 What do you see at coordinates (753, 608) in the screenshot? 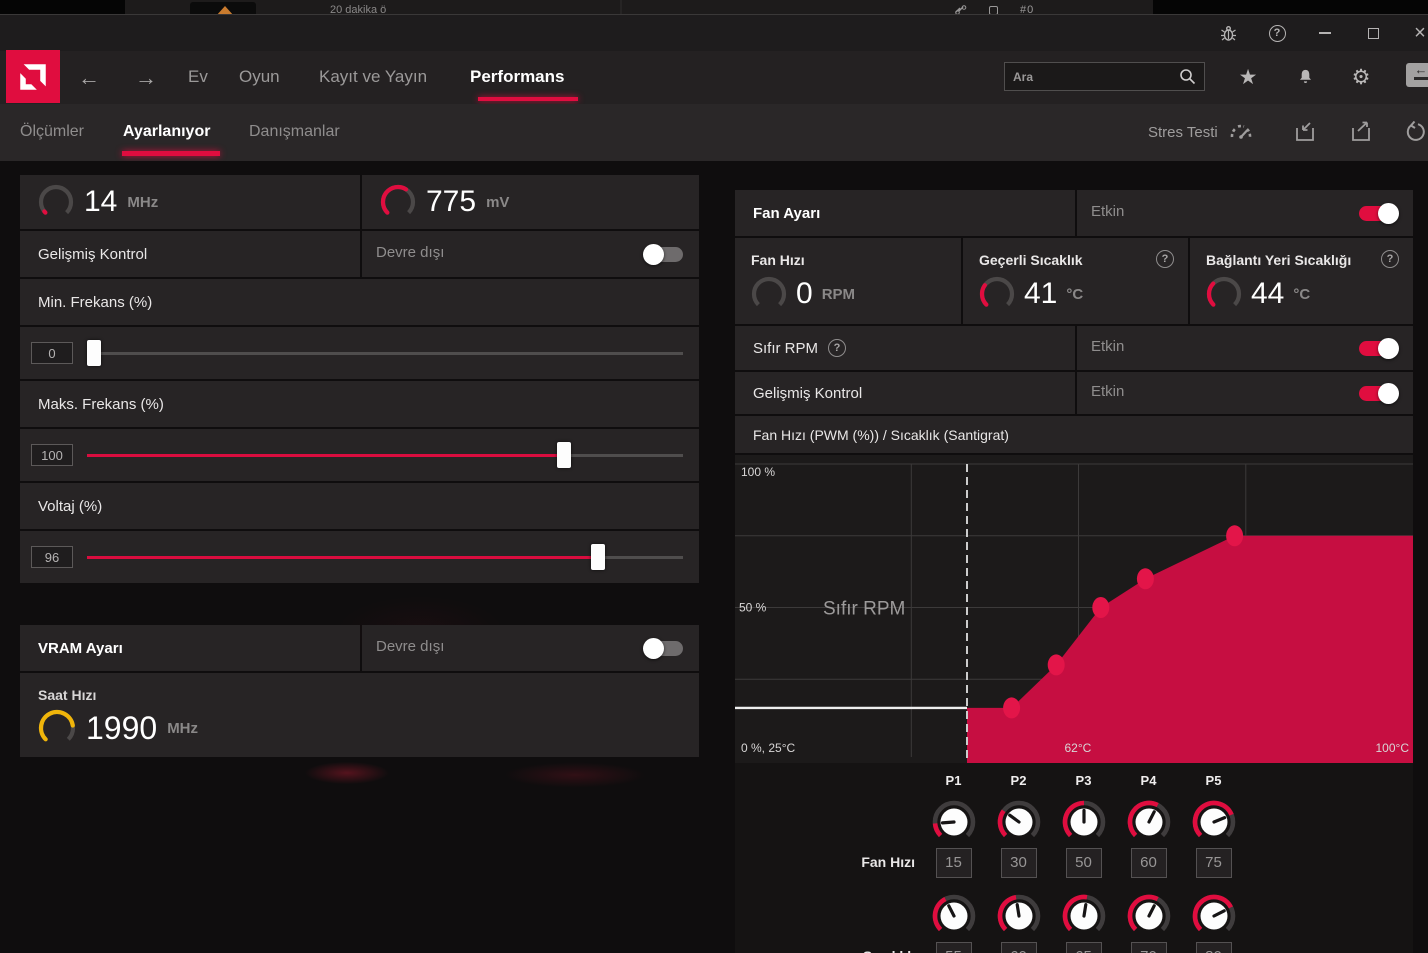
I see `chart-label-50pct: 50 %` at bounding box center [753, 608].